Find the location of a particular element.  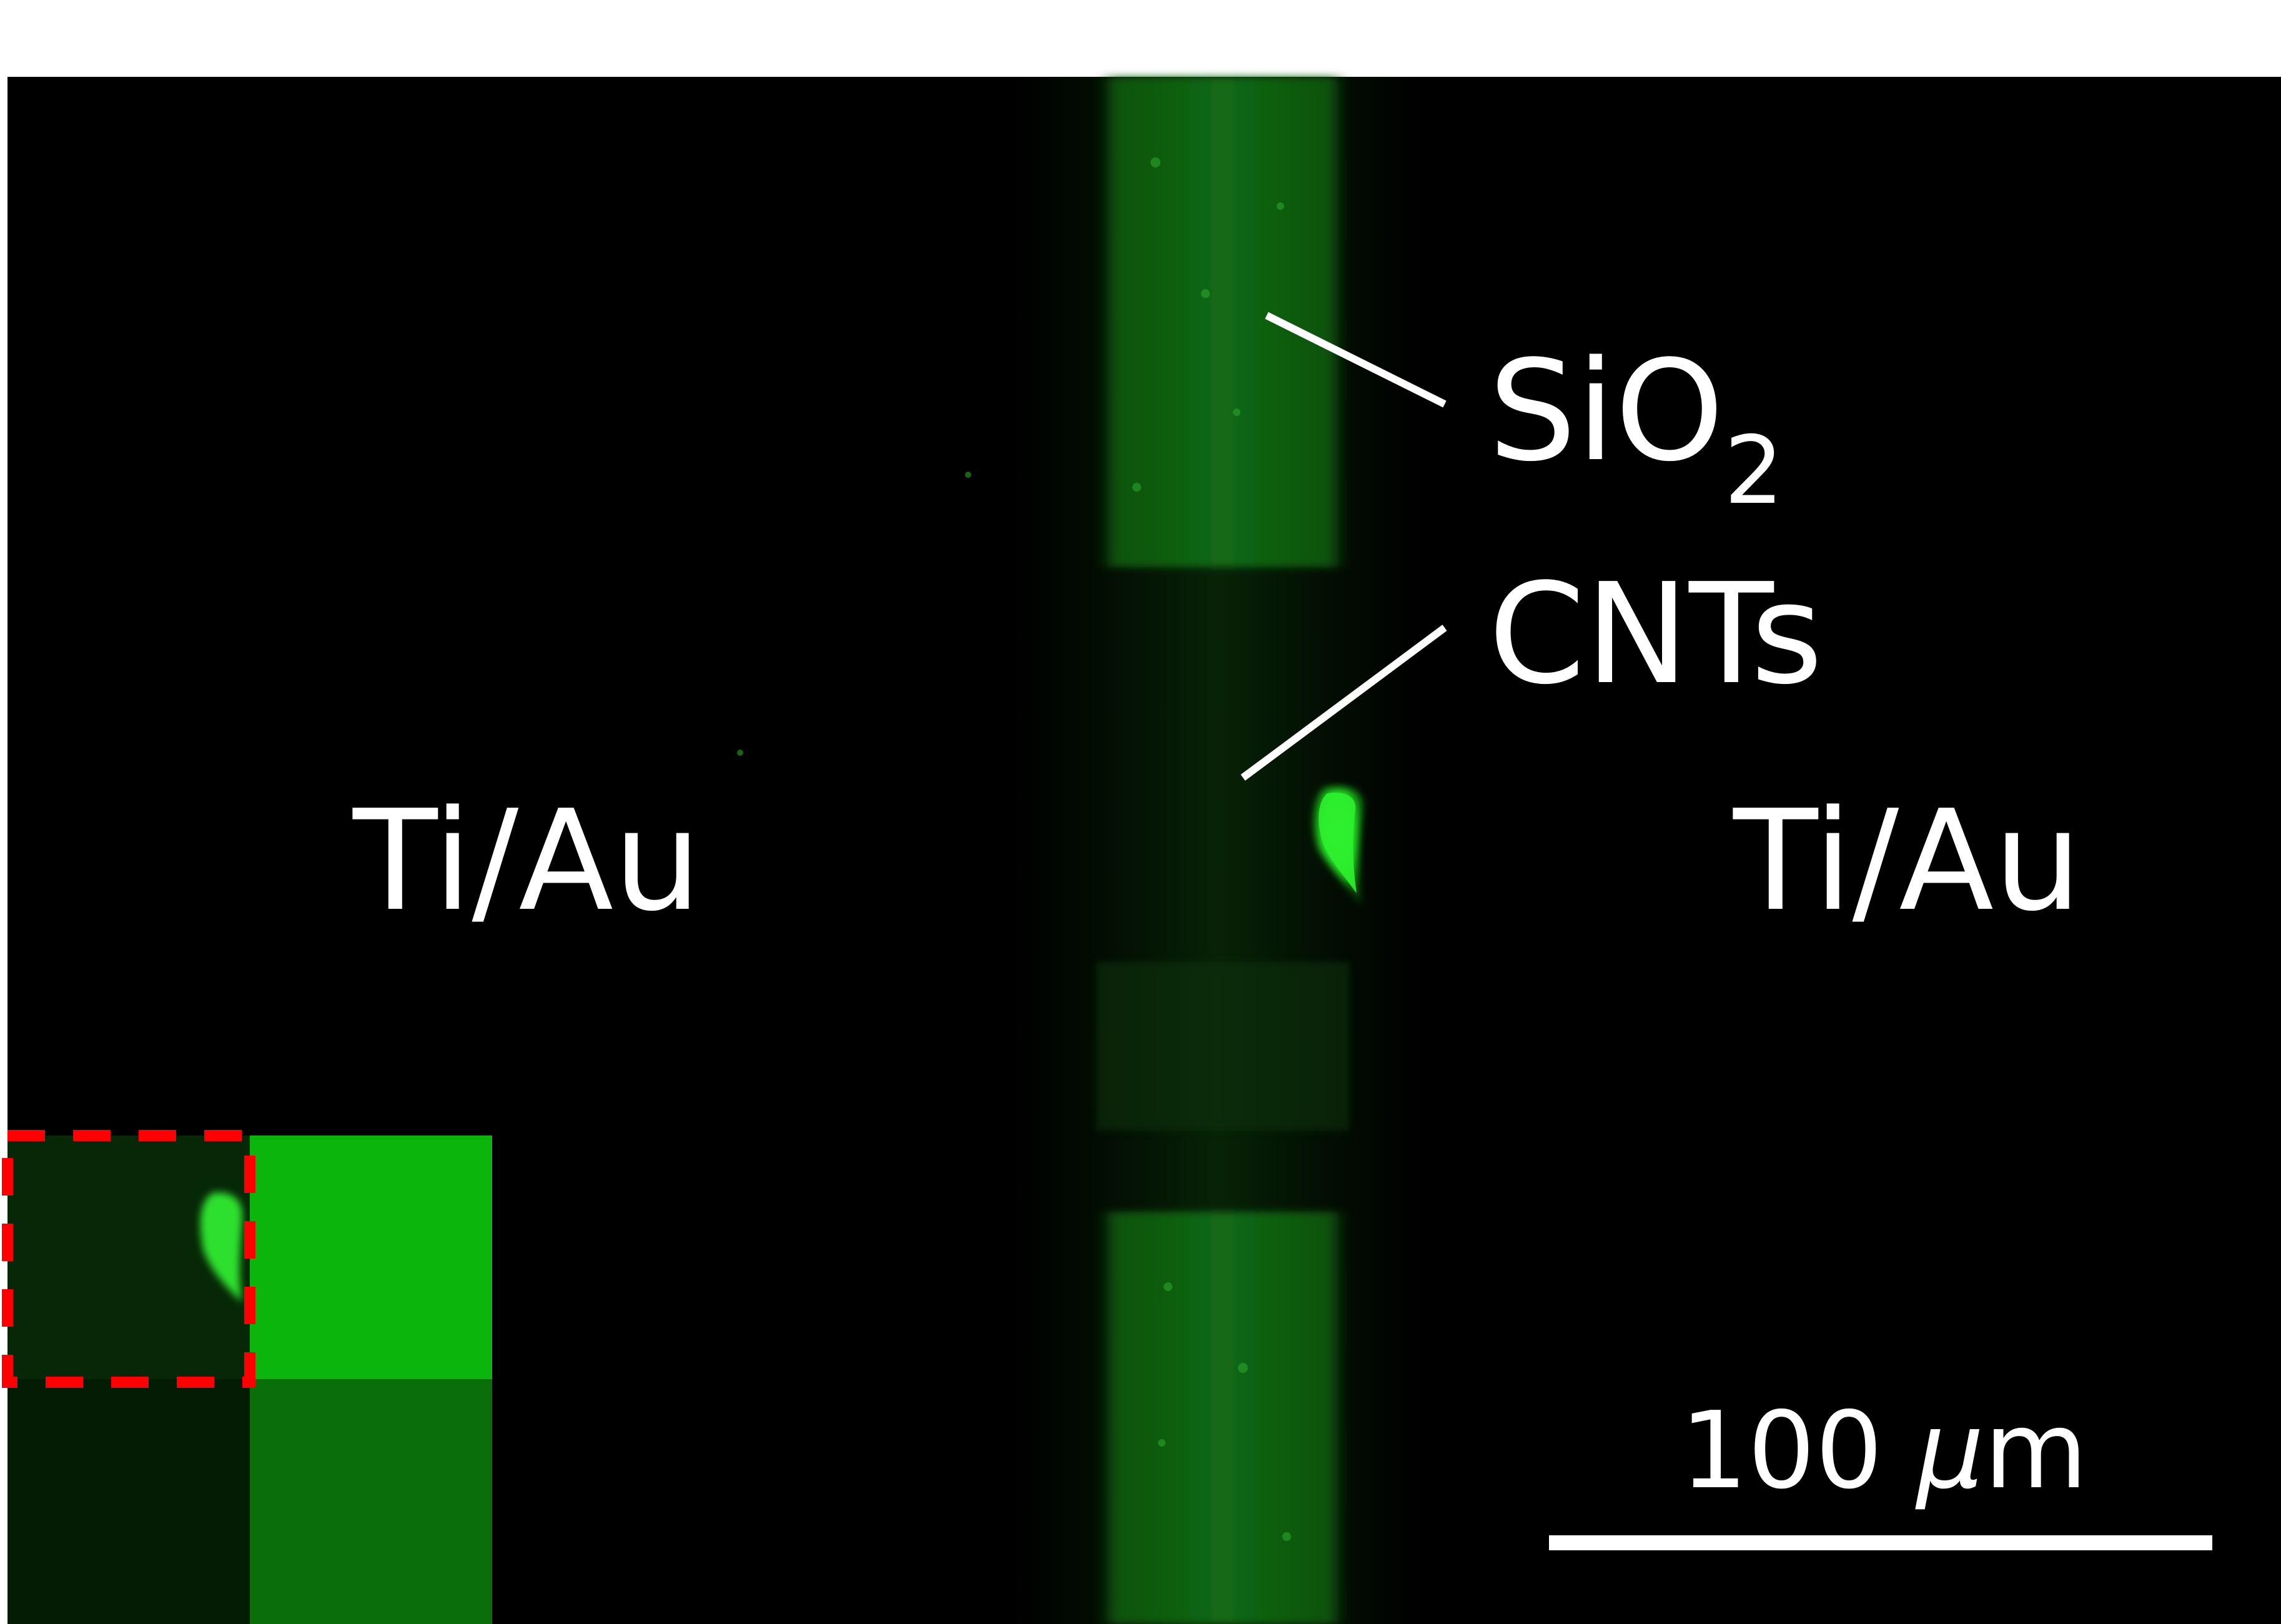

scale-bar-label: 100 μm is located at coordinates (1883, 1451).